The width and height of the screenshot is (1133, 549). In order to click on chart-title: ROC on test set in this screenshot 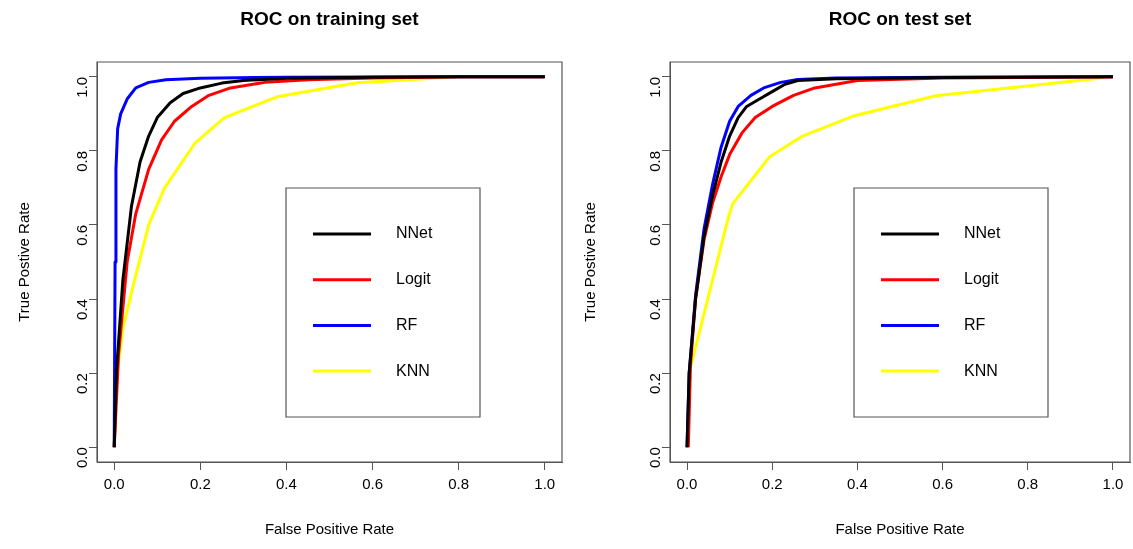, I will do `click(900, 19)`.